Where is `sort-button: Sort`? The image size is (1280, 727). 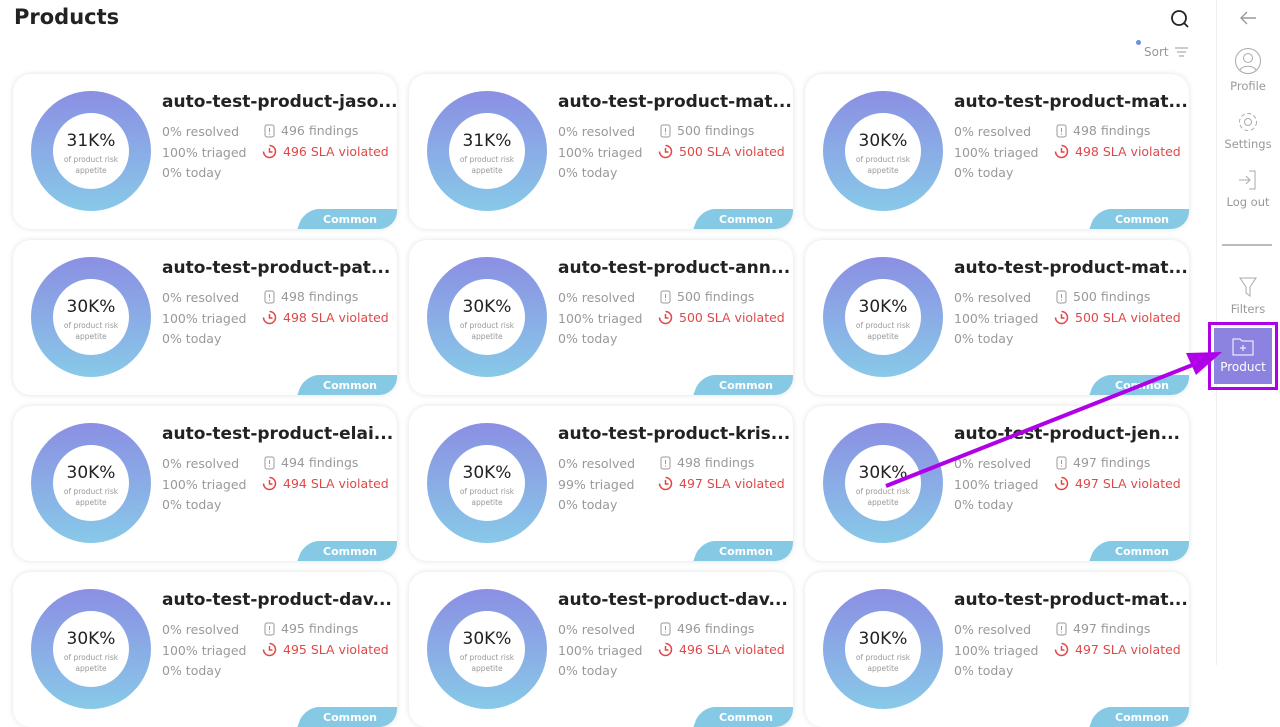 sort-button: Sort is located at coordinates (1166, 52).